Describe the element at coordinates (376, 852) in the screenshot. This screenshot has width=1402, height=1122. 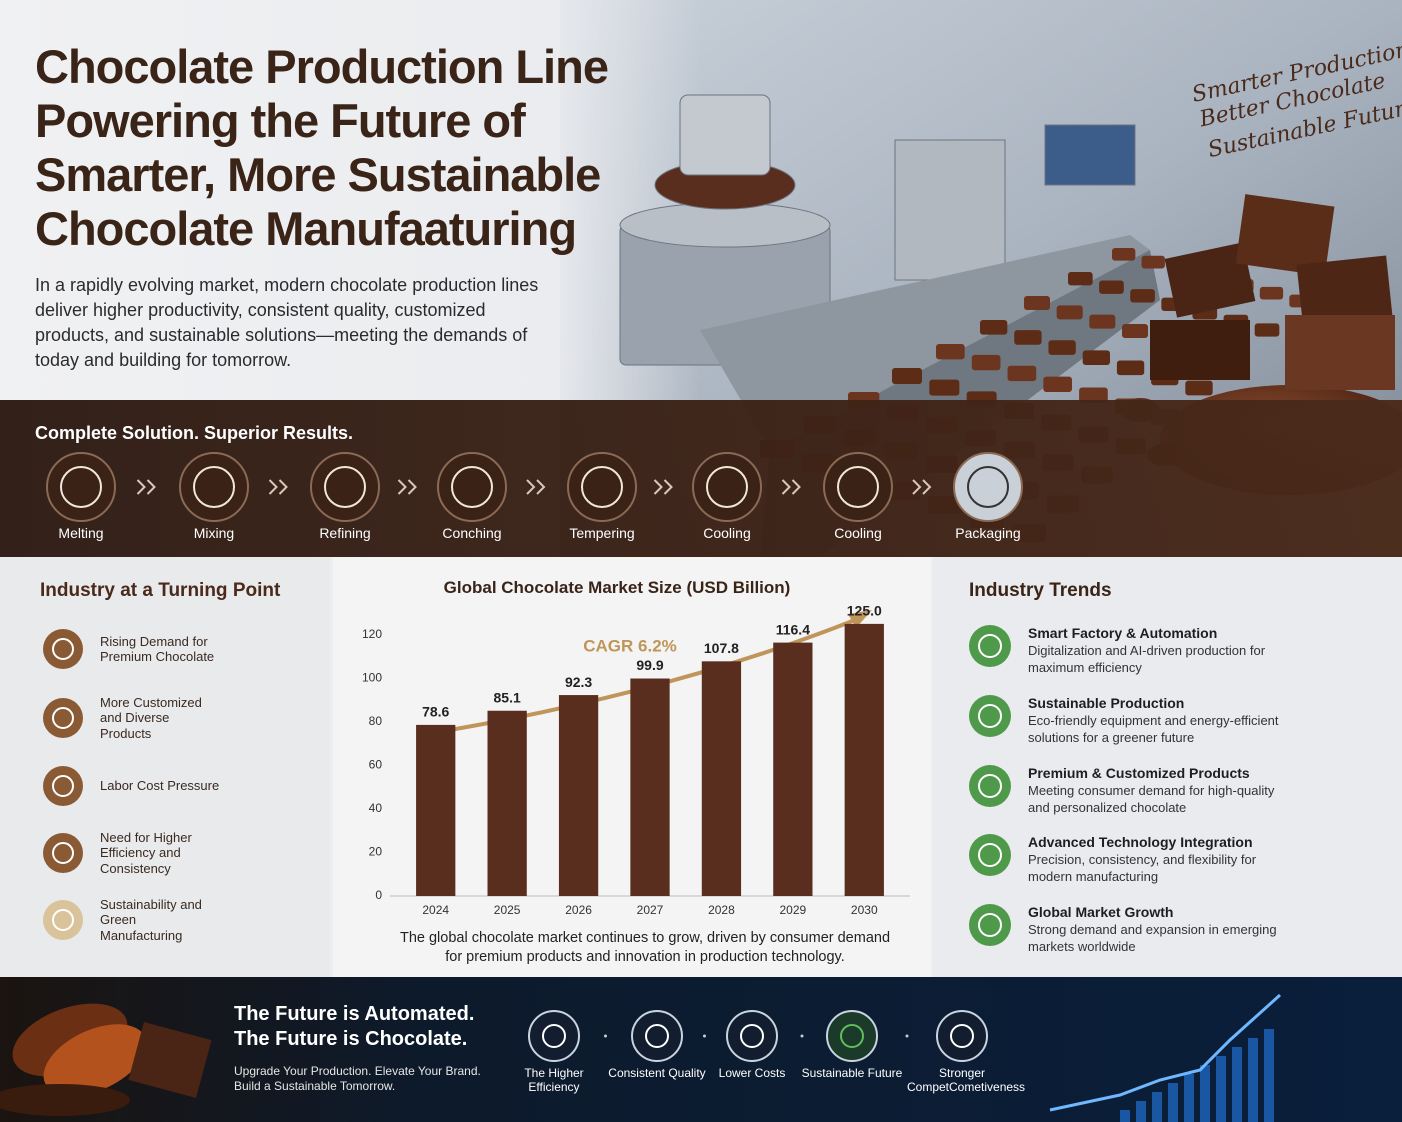
I see `y-tick-label: 20` at that location.